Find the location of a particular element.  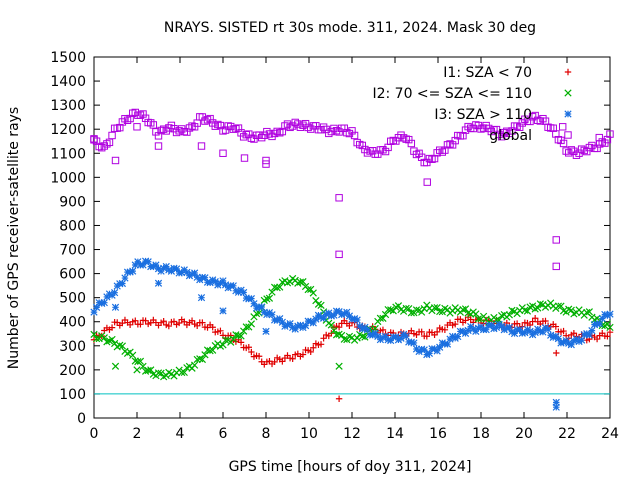

x-tick-label: 24 is located at coordinates (610, 434).